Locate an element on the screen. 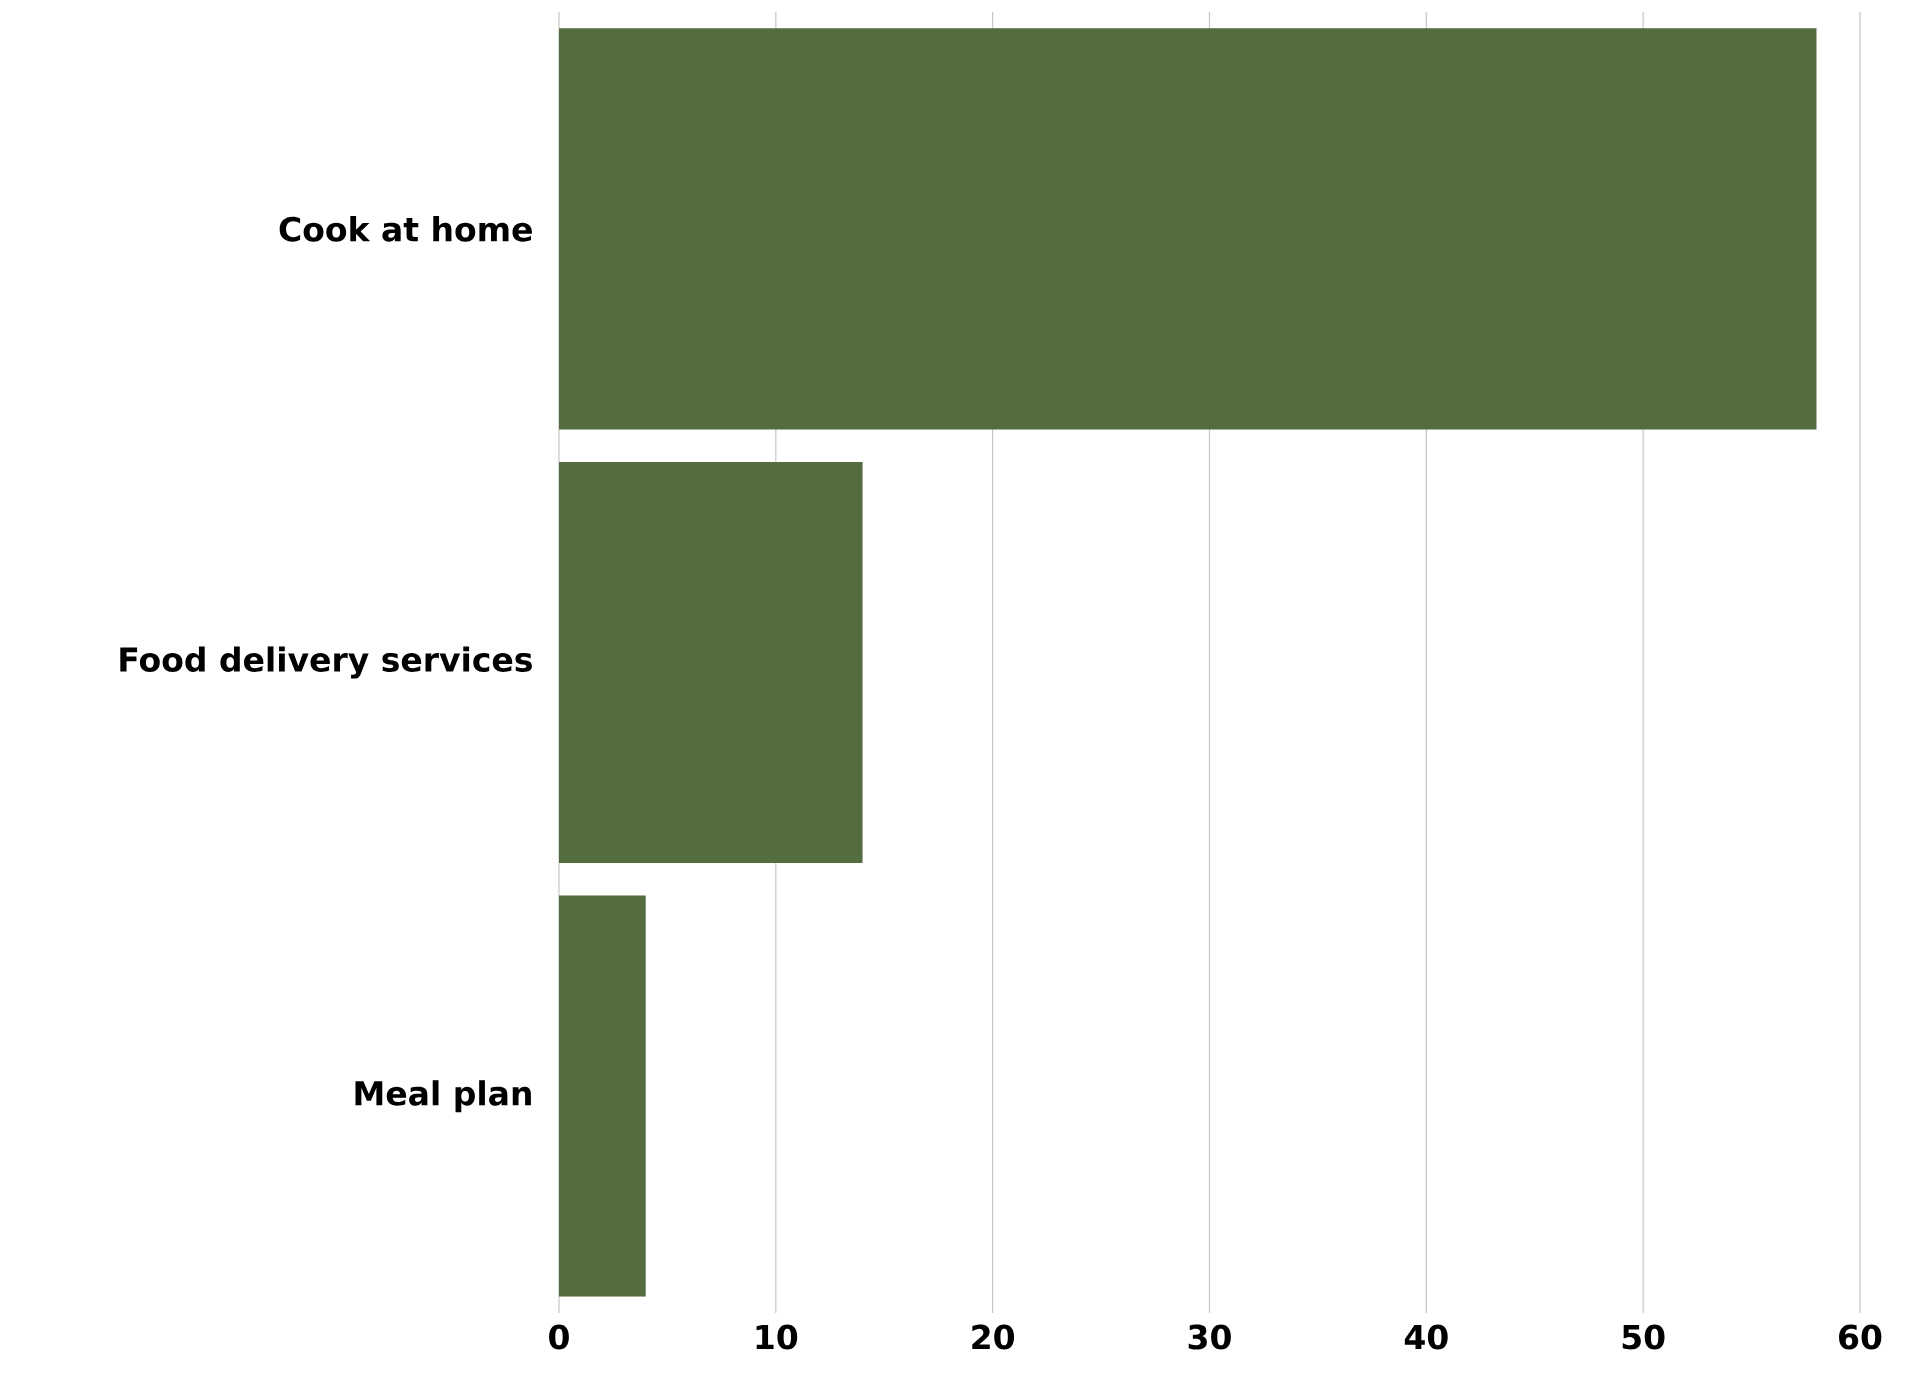 The image size is (1906, 1384). x-tick-label: 60 is located at coordinates (1860, 1337).